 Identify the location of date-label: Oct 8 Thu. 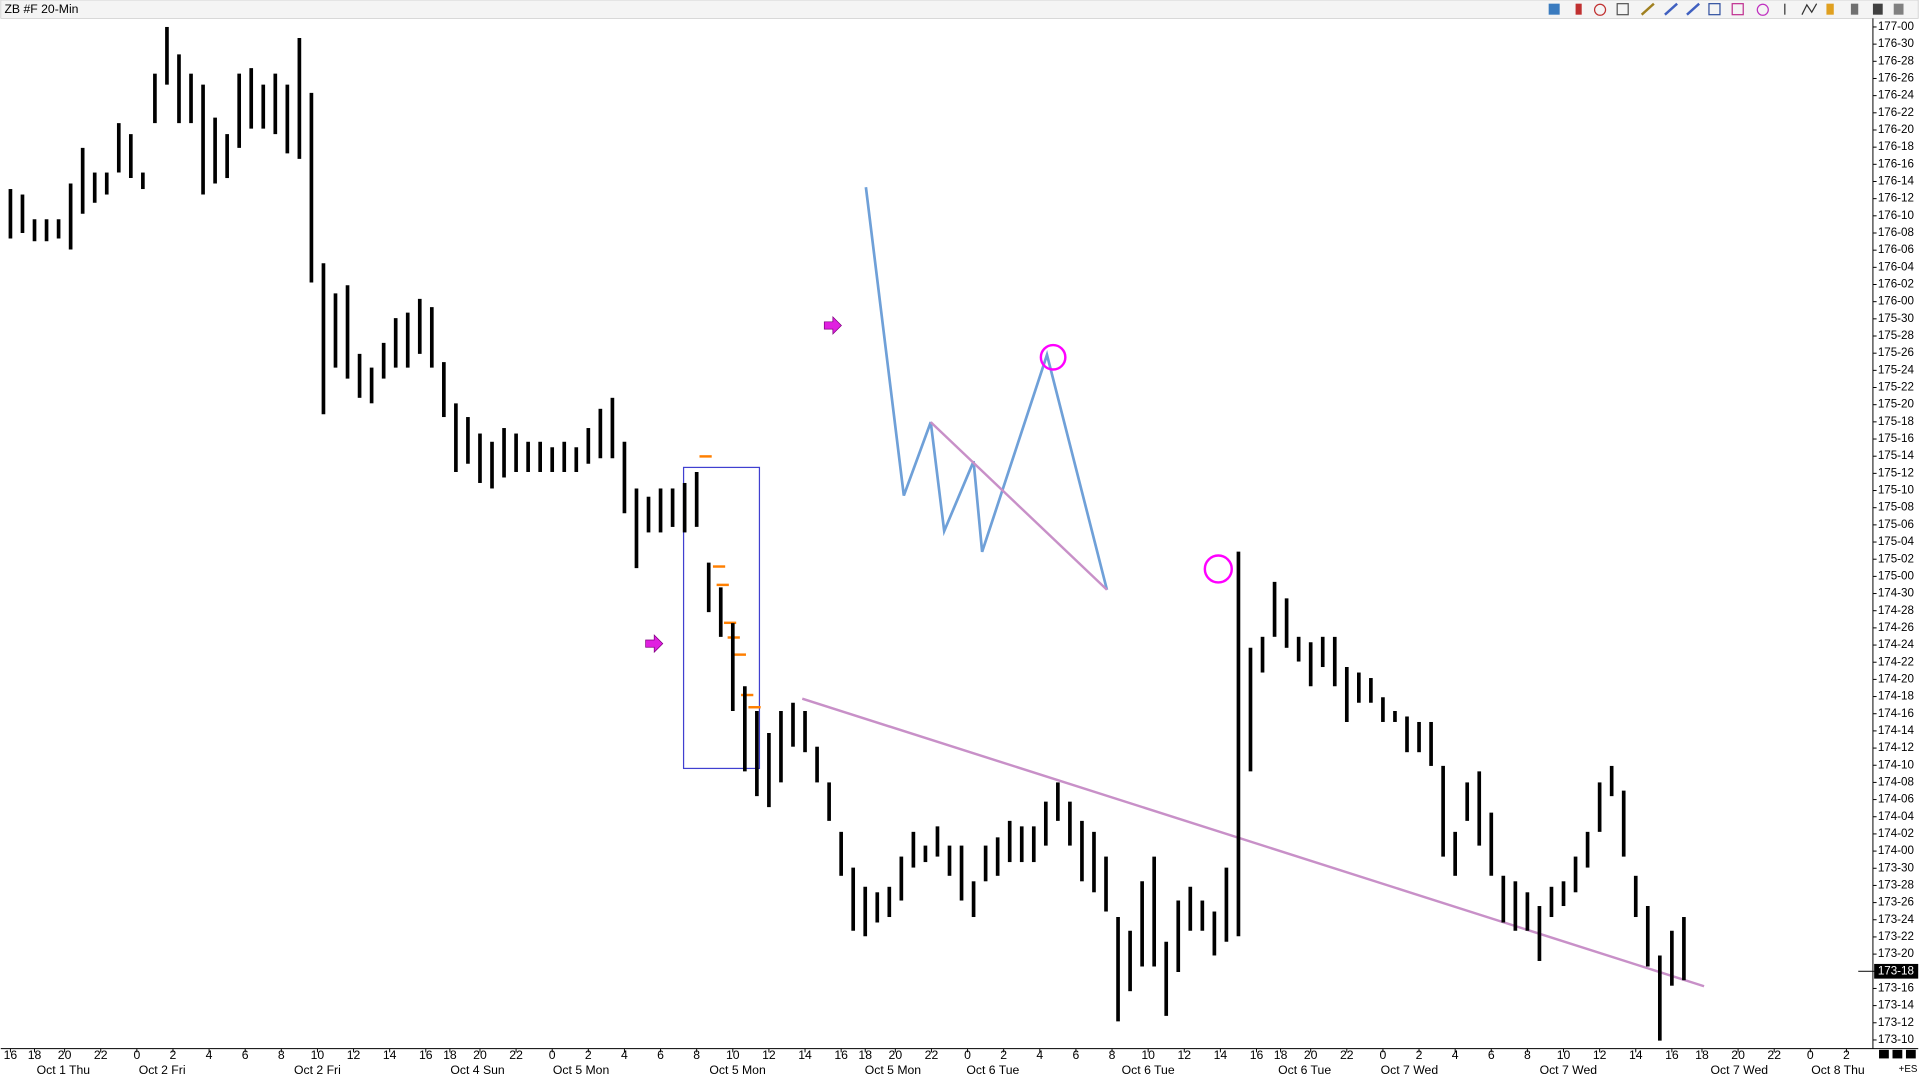
(1837, 1070).